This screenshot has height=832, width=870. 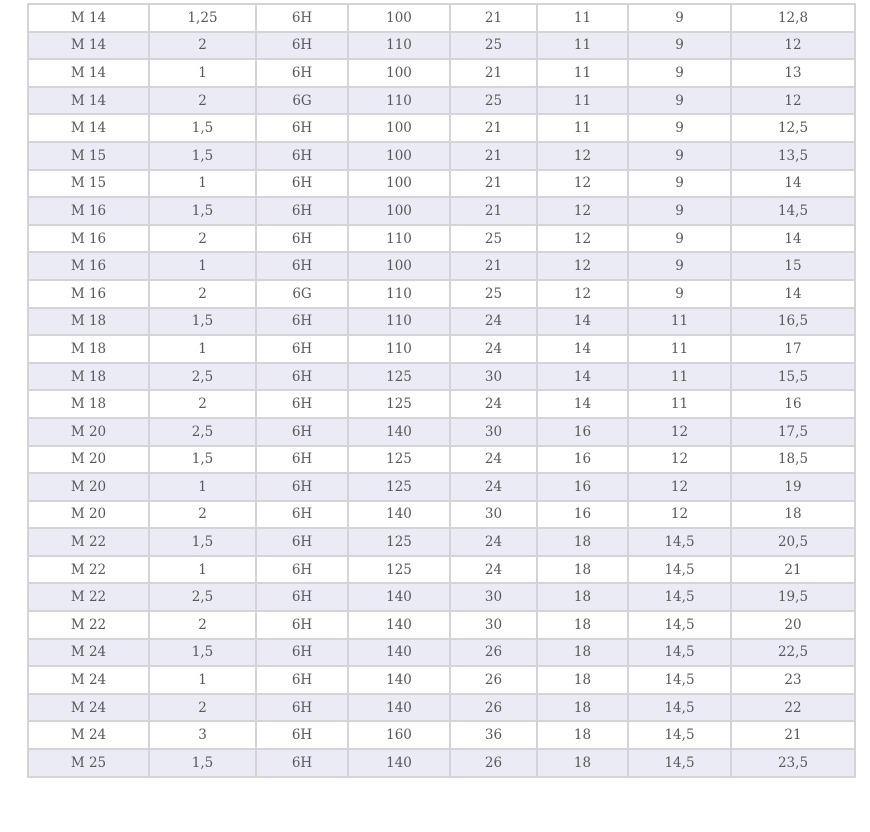 I want to click on table-row: M 16 2 6H 110 25 12 9 14, so click(x=441, y=238).